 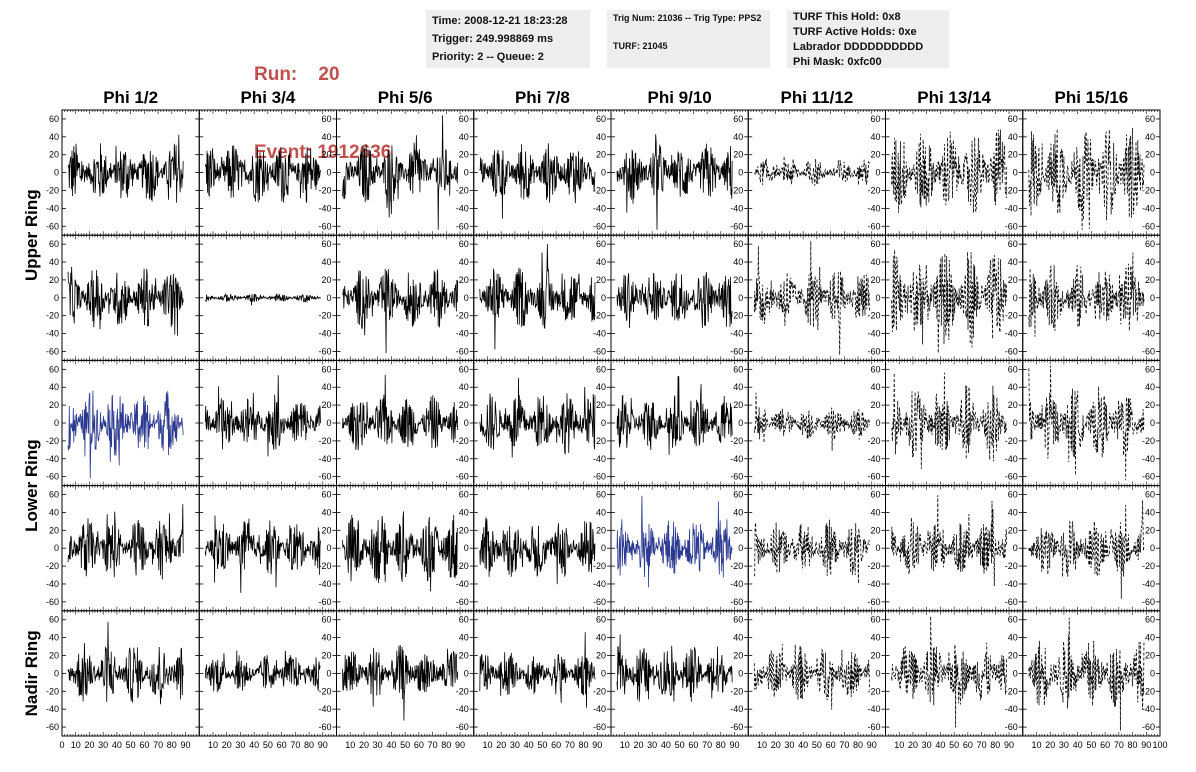 What do you see at coordinates (954, 97) in the screenshot?
I see `column-header: Phi 13/14` at bounding box center [954, 97].